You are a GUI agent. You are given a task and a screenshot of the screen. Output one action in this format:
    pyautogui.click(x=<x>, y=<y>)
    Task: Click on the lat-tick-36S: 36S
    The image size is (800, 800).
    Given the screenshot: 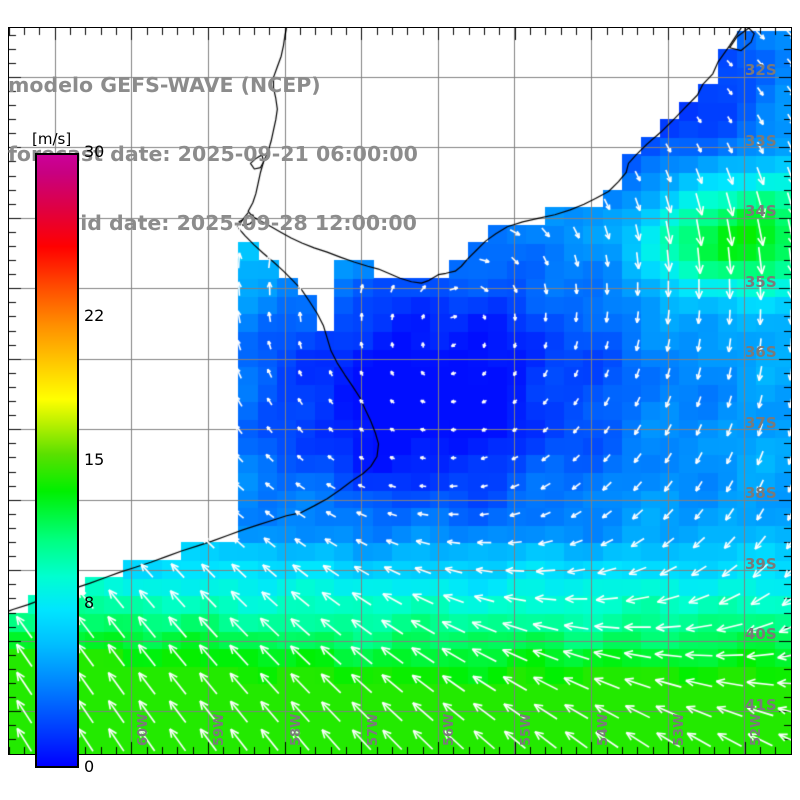 What is the action you would take?
    pyautogui.click(x=761, y=352)
    